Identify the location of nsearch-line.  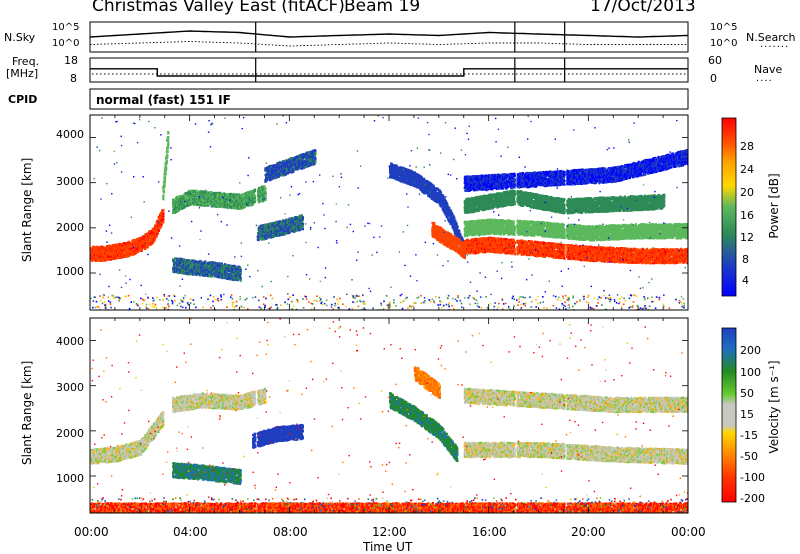
(388, 44).